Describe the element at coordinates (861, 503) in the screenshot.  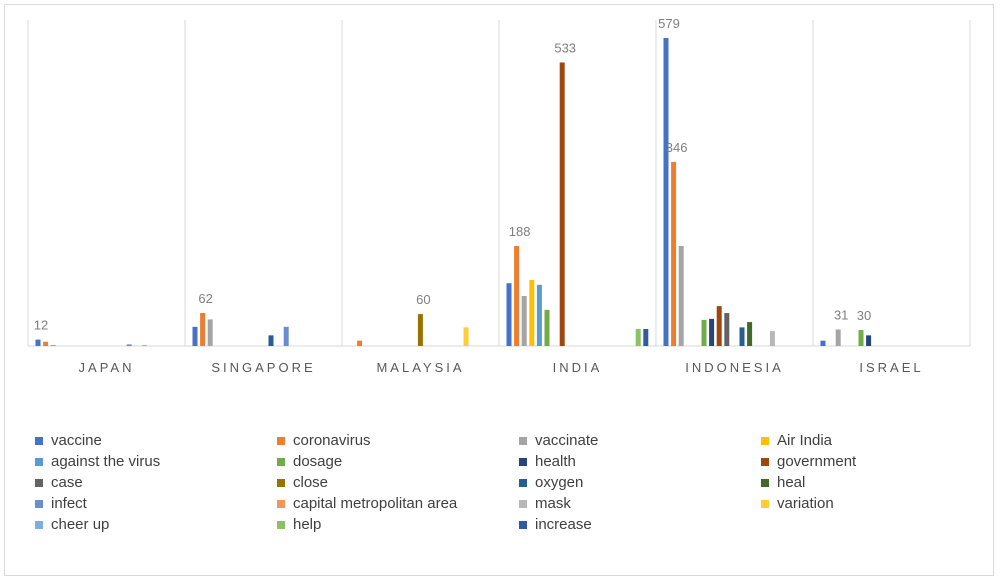
I see `legend-item: variation` at that location.